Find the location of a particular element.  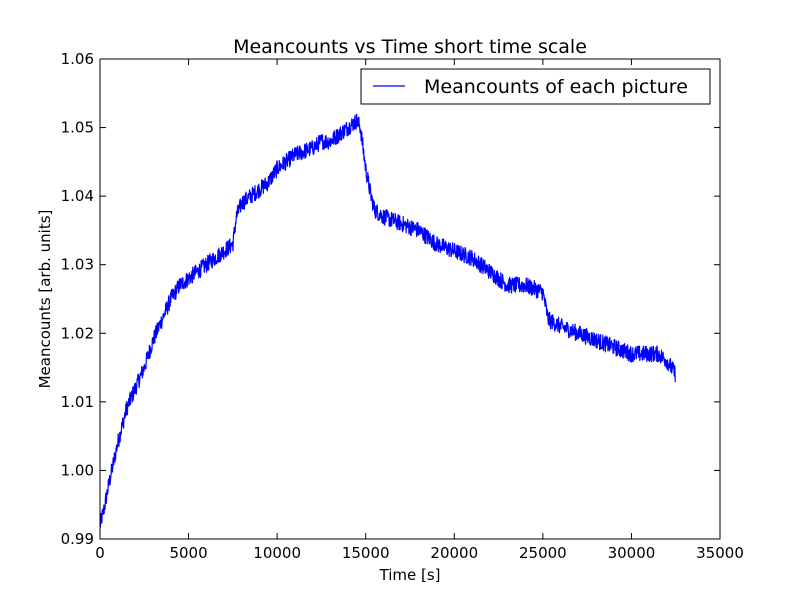

y-tick-label: 1.06 is located at coordinates (77, 59).